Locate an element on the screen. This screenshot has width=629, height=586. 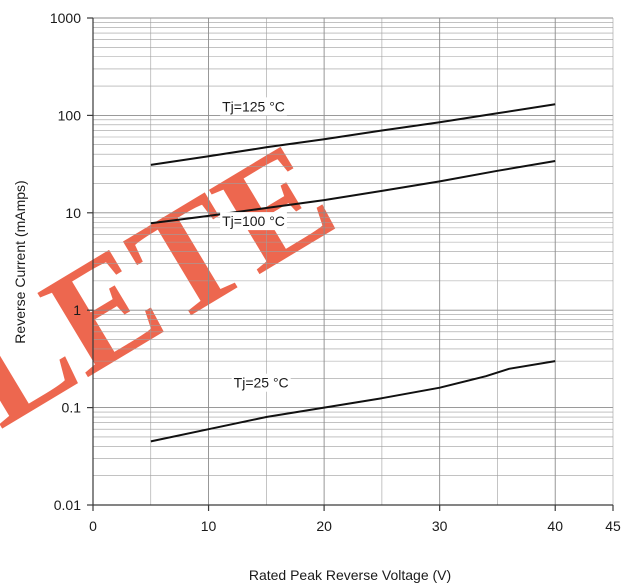
x-tick-label: 20 is located at coordinates (324, 526).